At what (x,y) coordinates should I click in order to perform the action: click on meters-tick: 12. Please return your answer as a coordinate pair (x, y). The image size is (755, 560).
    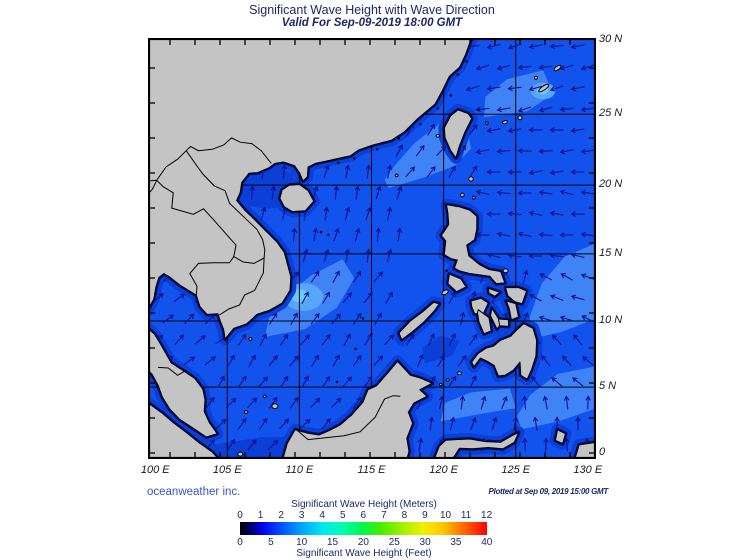
    Looking at the image, I should click on (487, 515).